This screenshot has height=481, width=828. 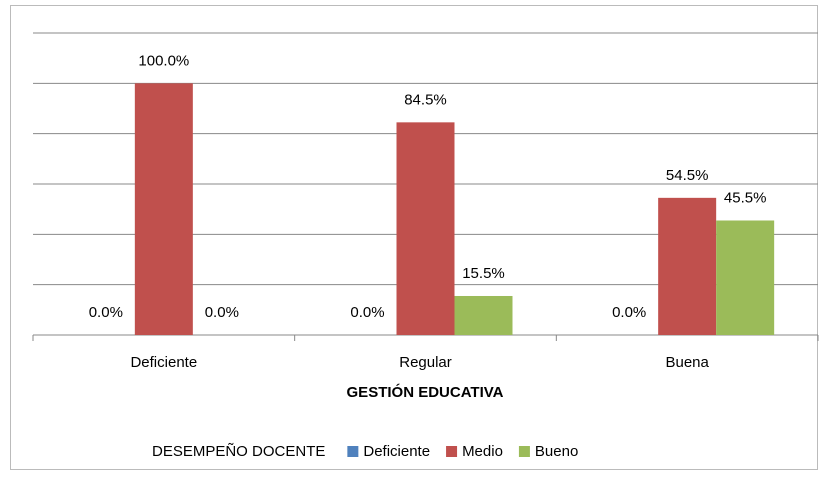 What do you see at coordinates (556, 451) in the screenshot?
I see `legend-label: Bueno` at bounding box center [556, 451].